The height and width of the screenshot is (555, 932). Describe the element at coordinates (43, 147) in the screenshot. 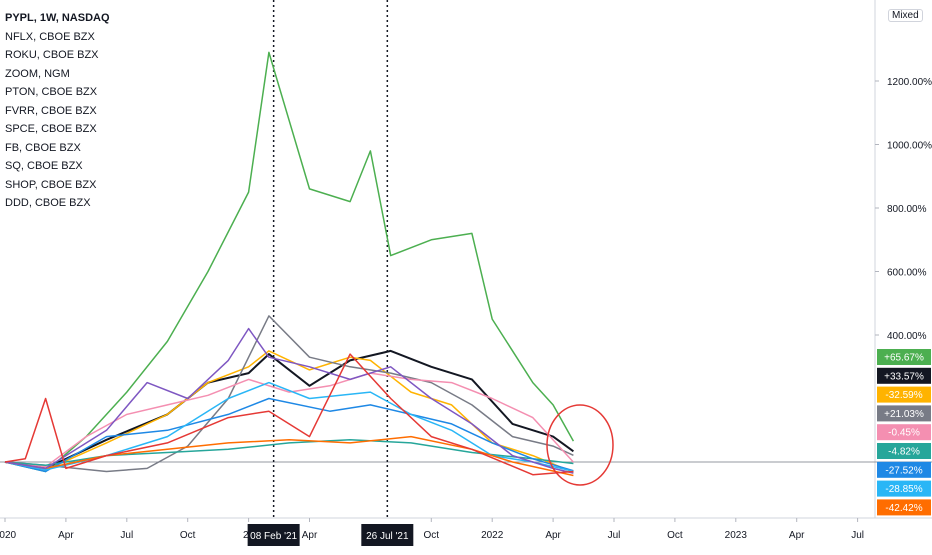

I see `legend-item-fb: FB, CBOE BZX` at that location.